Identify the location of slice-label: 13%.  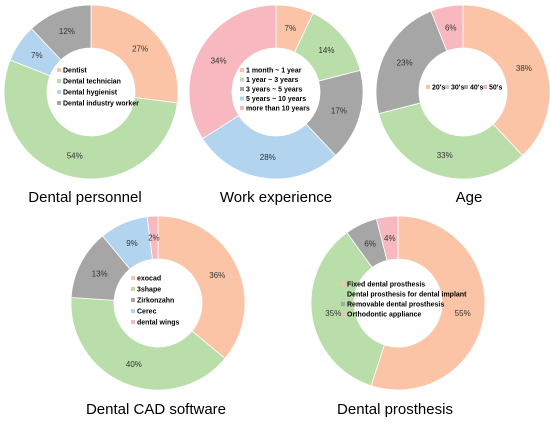
(100, 273).